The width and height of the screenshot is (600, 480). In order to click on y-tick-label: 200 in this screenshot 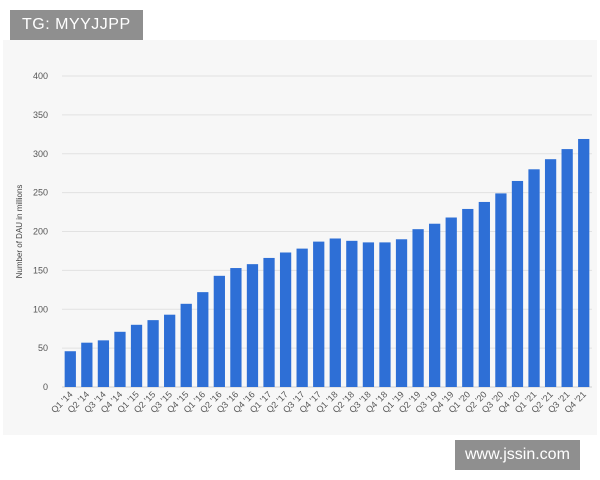, I will do `click(40, 232)`.